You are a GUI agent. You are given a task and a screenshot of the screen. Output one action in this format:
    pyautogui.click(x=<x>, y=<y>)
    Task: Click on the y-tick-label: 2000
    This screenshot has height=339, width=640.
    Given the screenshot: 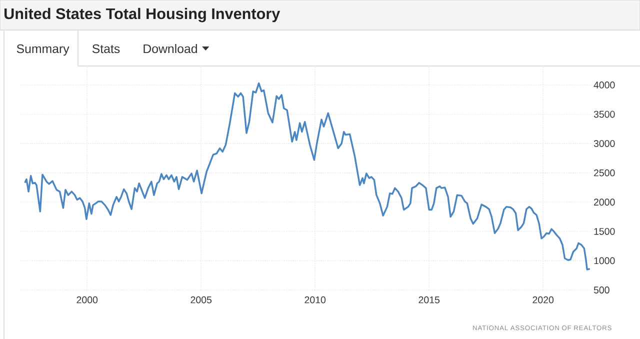 What is the action you would take?
    pyautogui.click(x=604, y=202)
    